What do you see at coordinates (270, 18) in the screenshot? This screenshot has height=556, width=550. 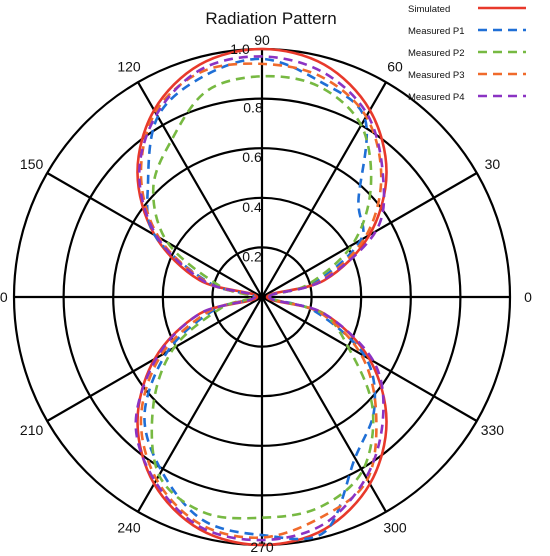 I see `chart-title: Radiation Pattern` at bounding box center [270, 18].